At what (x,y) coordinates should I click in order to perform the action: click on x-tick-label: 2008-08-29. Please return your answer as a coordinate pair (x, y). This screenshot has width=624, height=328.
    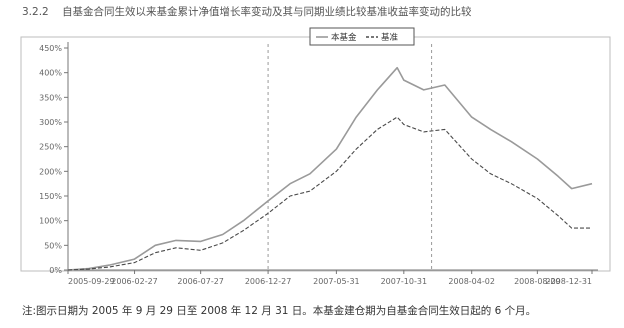
    Looking at the image, I should click on (537, 281).